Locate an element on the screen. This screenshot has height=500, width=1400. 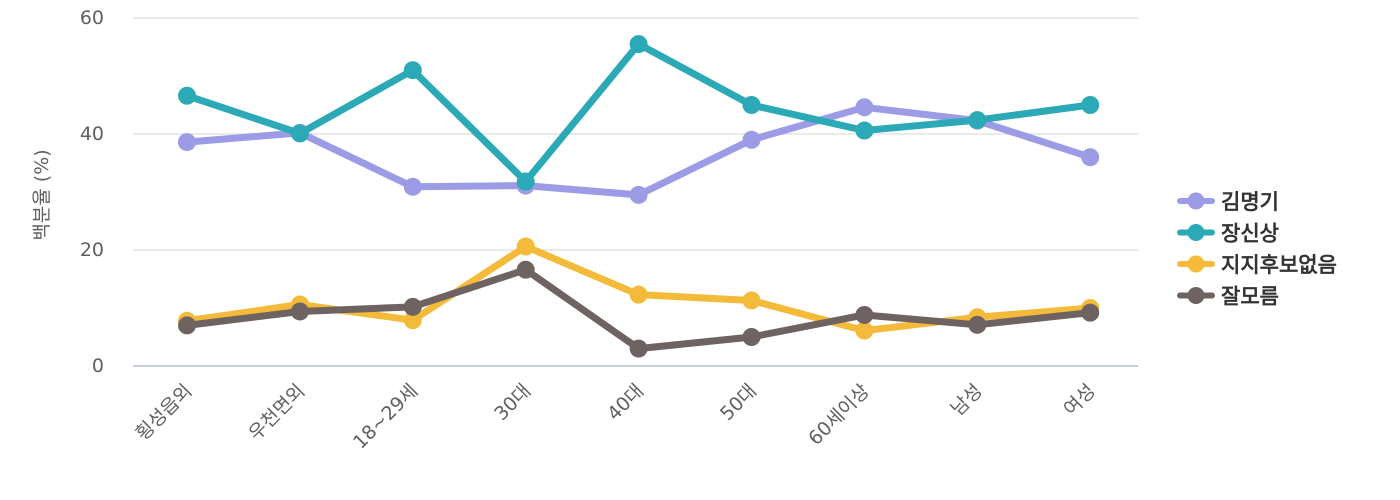
legend-label: 김명기 is located at coordinates (1250, 202).